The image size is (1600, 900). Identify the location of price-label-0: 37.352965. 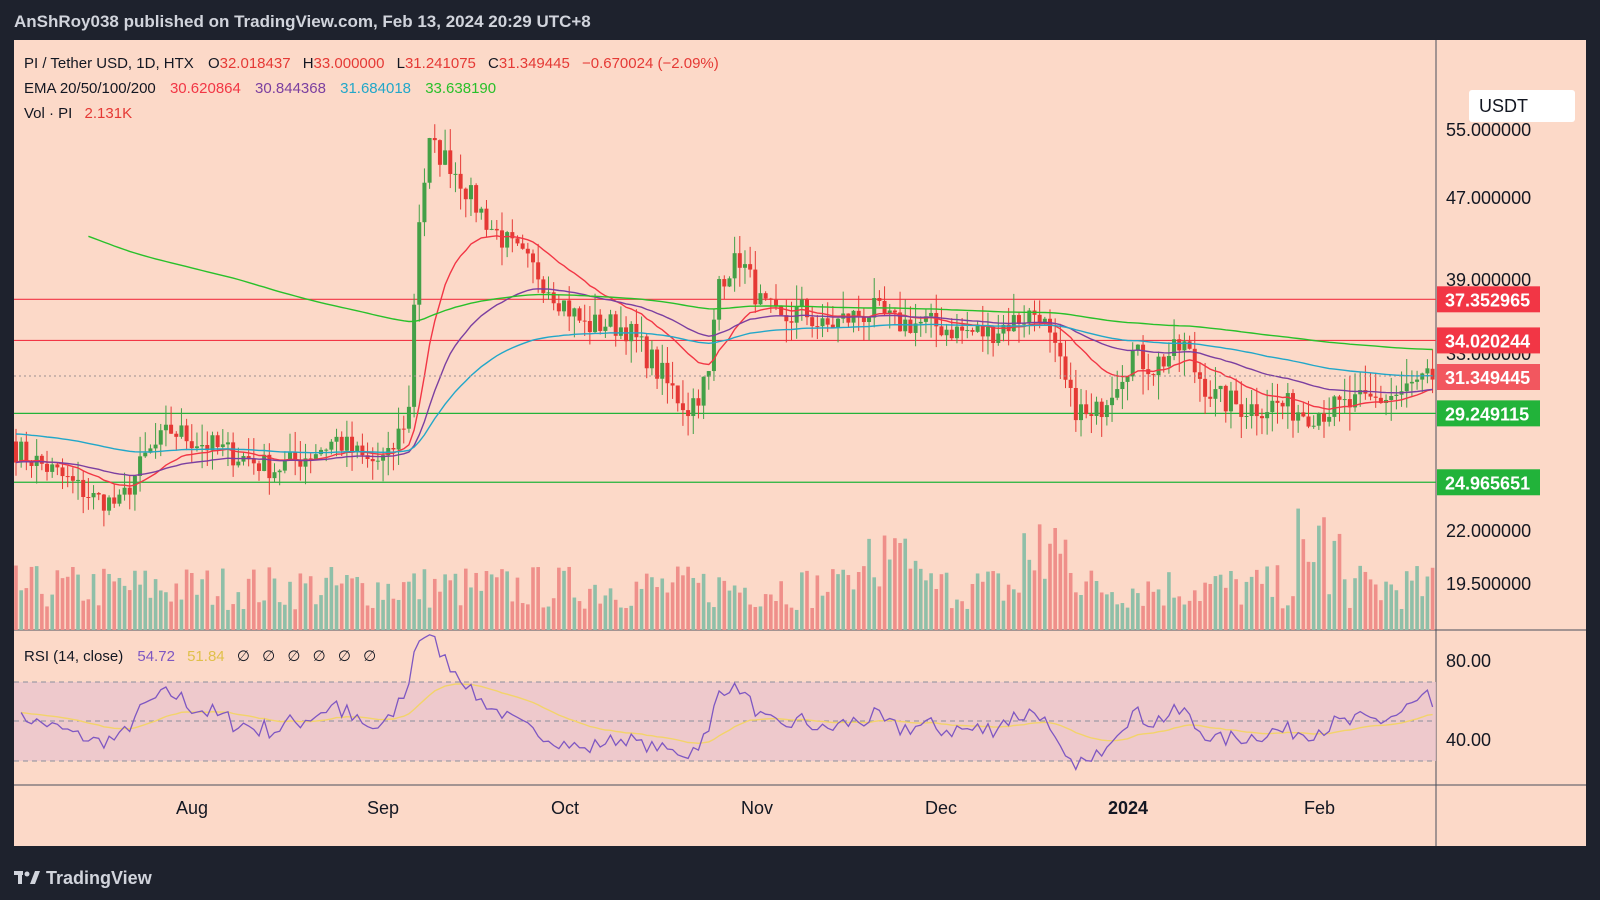
(1488, 299).